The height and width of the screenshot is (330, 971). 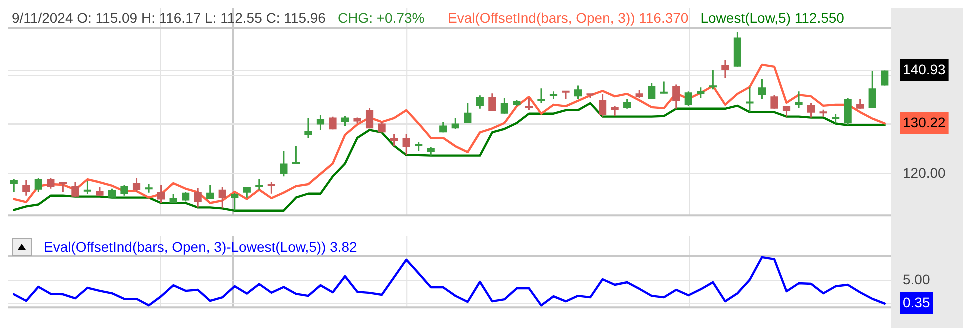 I want to click on text: Eval(OffsetInd(bars, Open, 3)) 116.370, so click(x=568, y=18).